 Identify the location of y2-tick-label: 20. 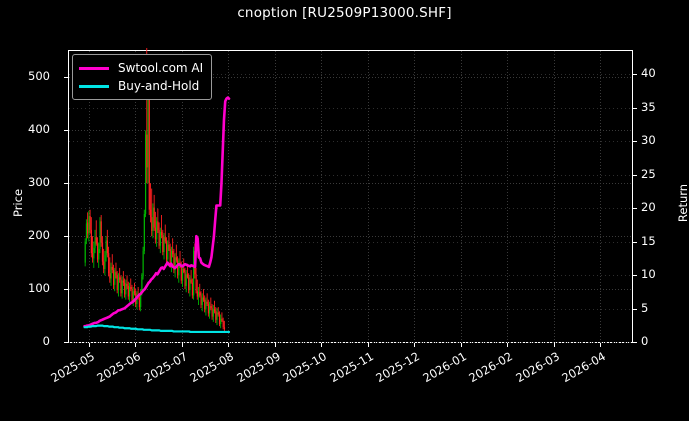
(648, 207).